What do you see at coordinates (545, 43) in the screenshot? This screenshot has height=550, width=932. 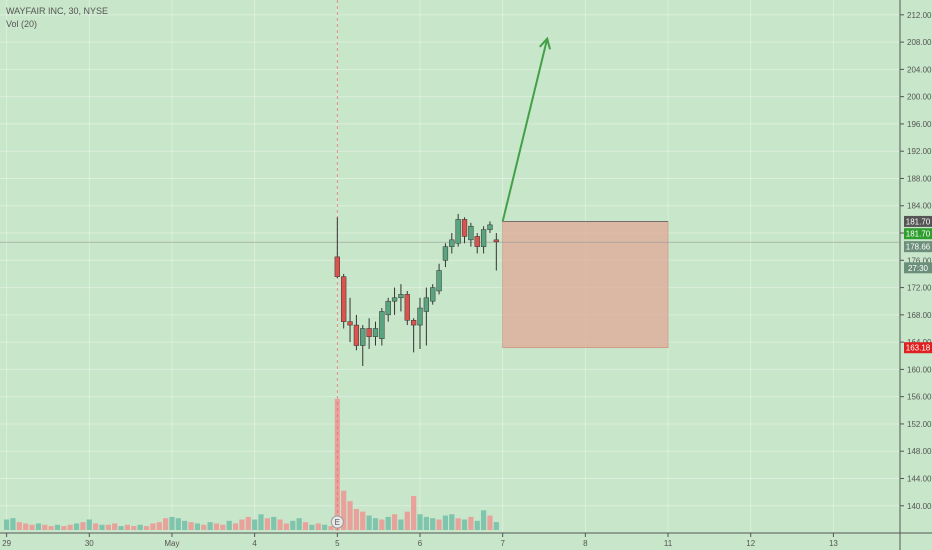 I see `projection-arrow-head` at bounding box center [545, 43].